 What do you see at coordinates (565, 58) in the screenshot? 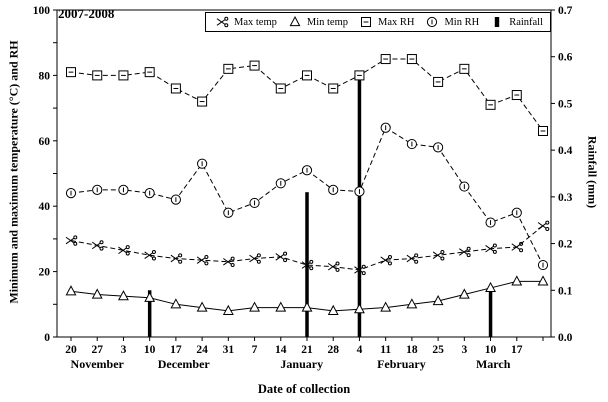
I see `svg-text: 0.6` at bounding box center [565, 58].